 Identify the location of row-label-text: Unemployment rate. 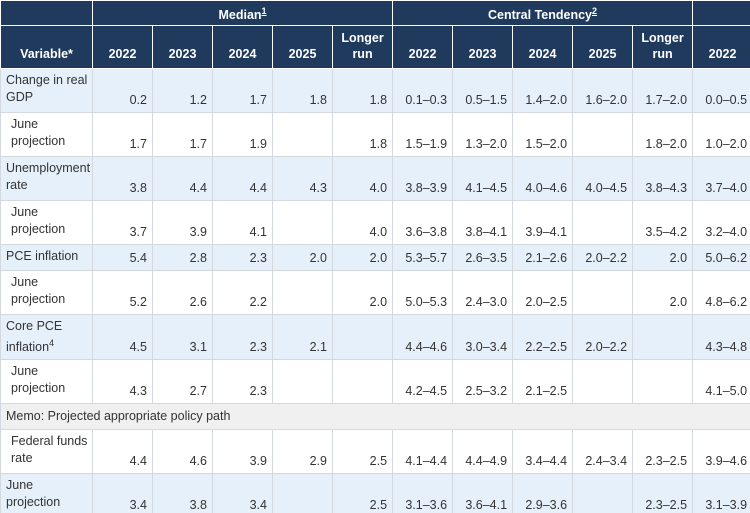
(48, 177).